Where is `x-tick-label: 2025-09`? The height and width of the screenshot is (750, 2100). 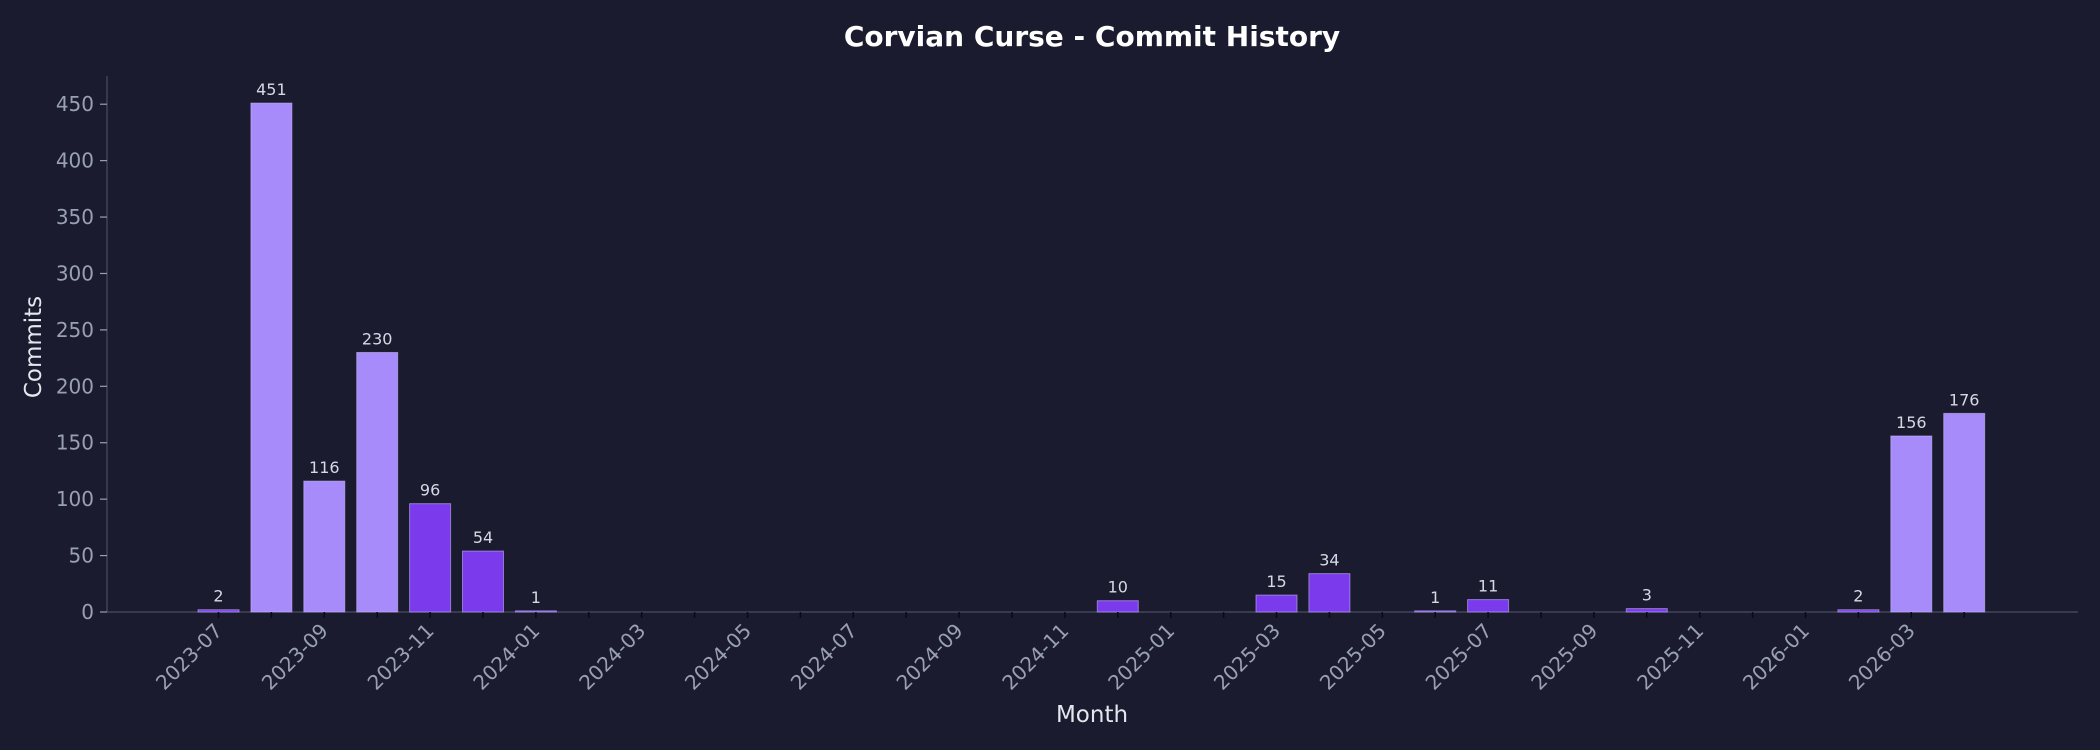
x-tick-label: 2025-09 is located at coordinates (1564, 657).